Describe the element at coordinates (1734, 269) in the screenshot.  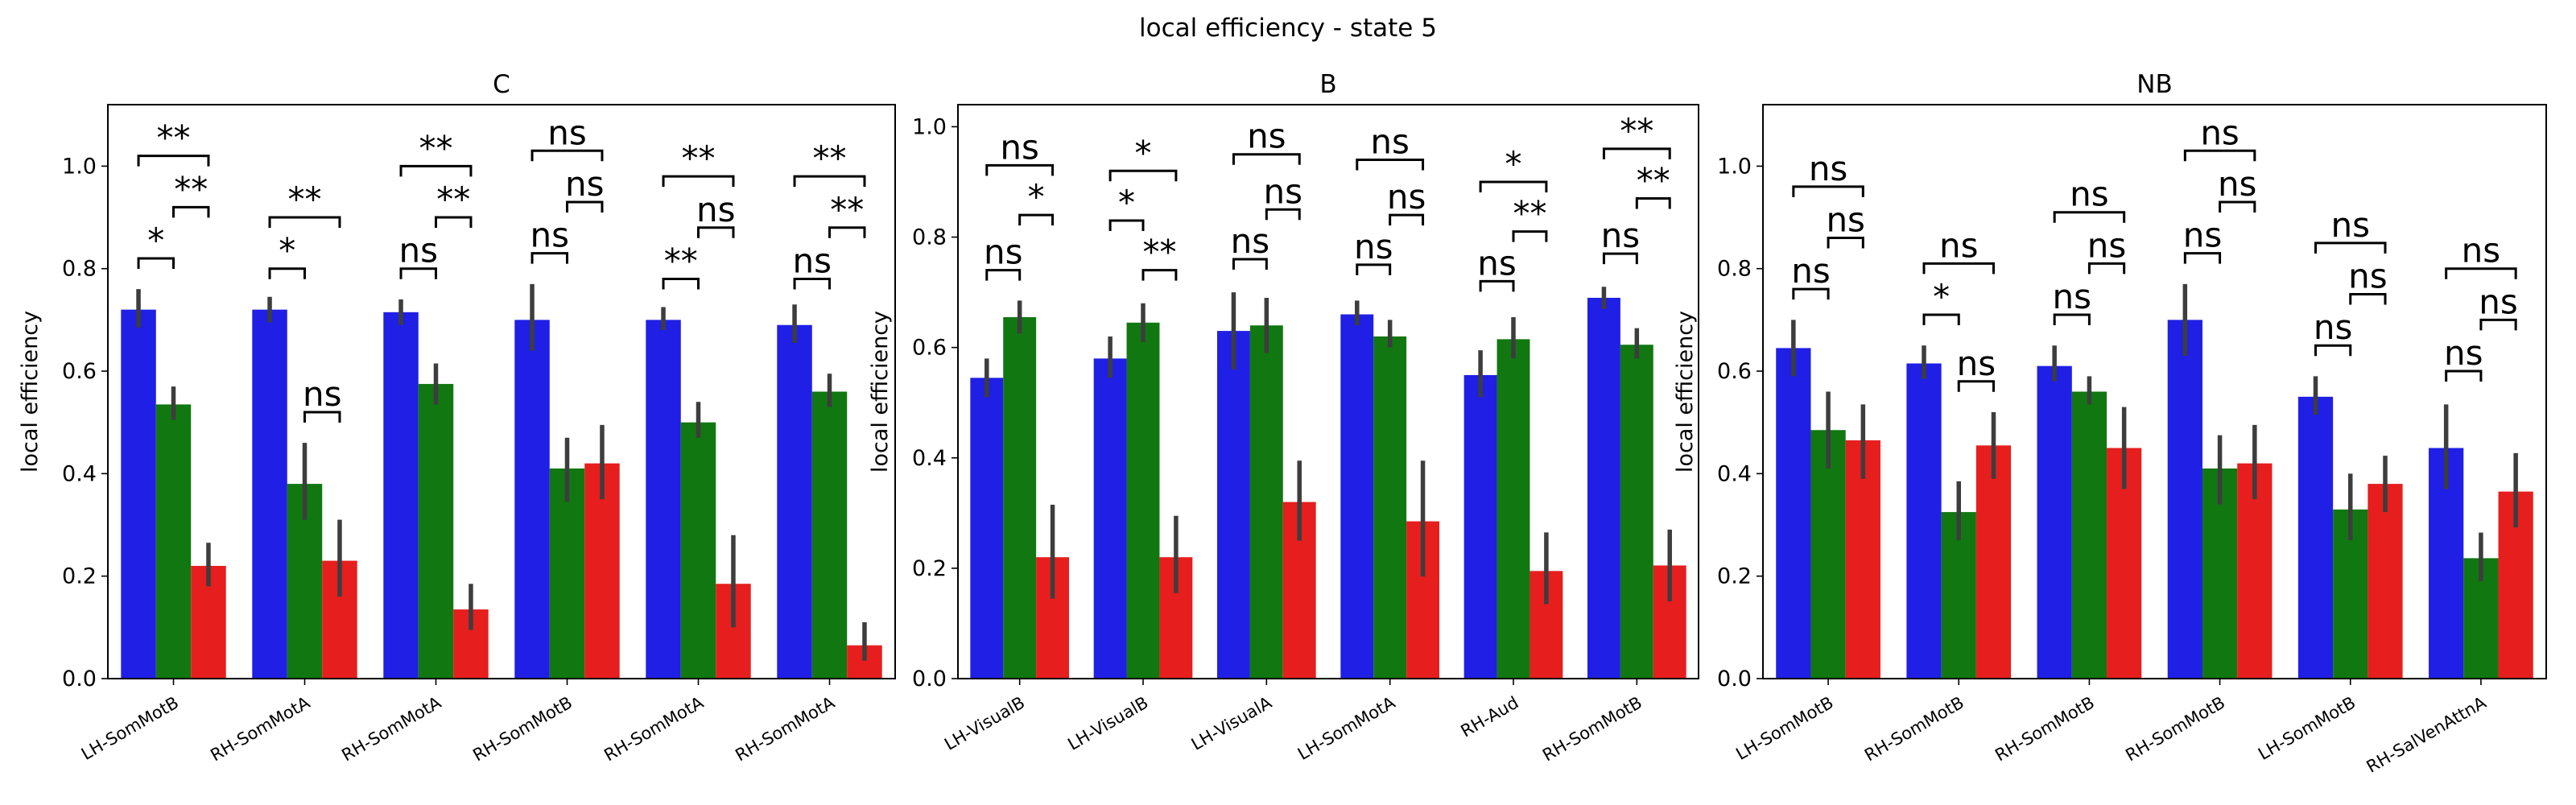
I see `y-tick-label: 0.8` at that location.